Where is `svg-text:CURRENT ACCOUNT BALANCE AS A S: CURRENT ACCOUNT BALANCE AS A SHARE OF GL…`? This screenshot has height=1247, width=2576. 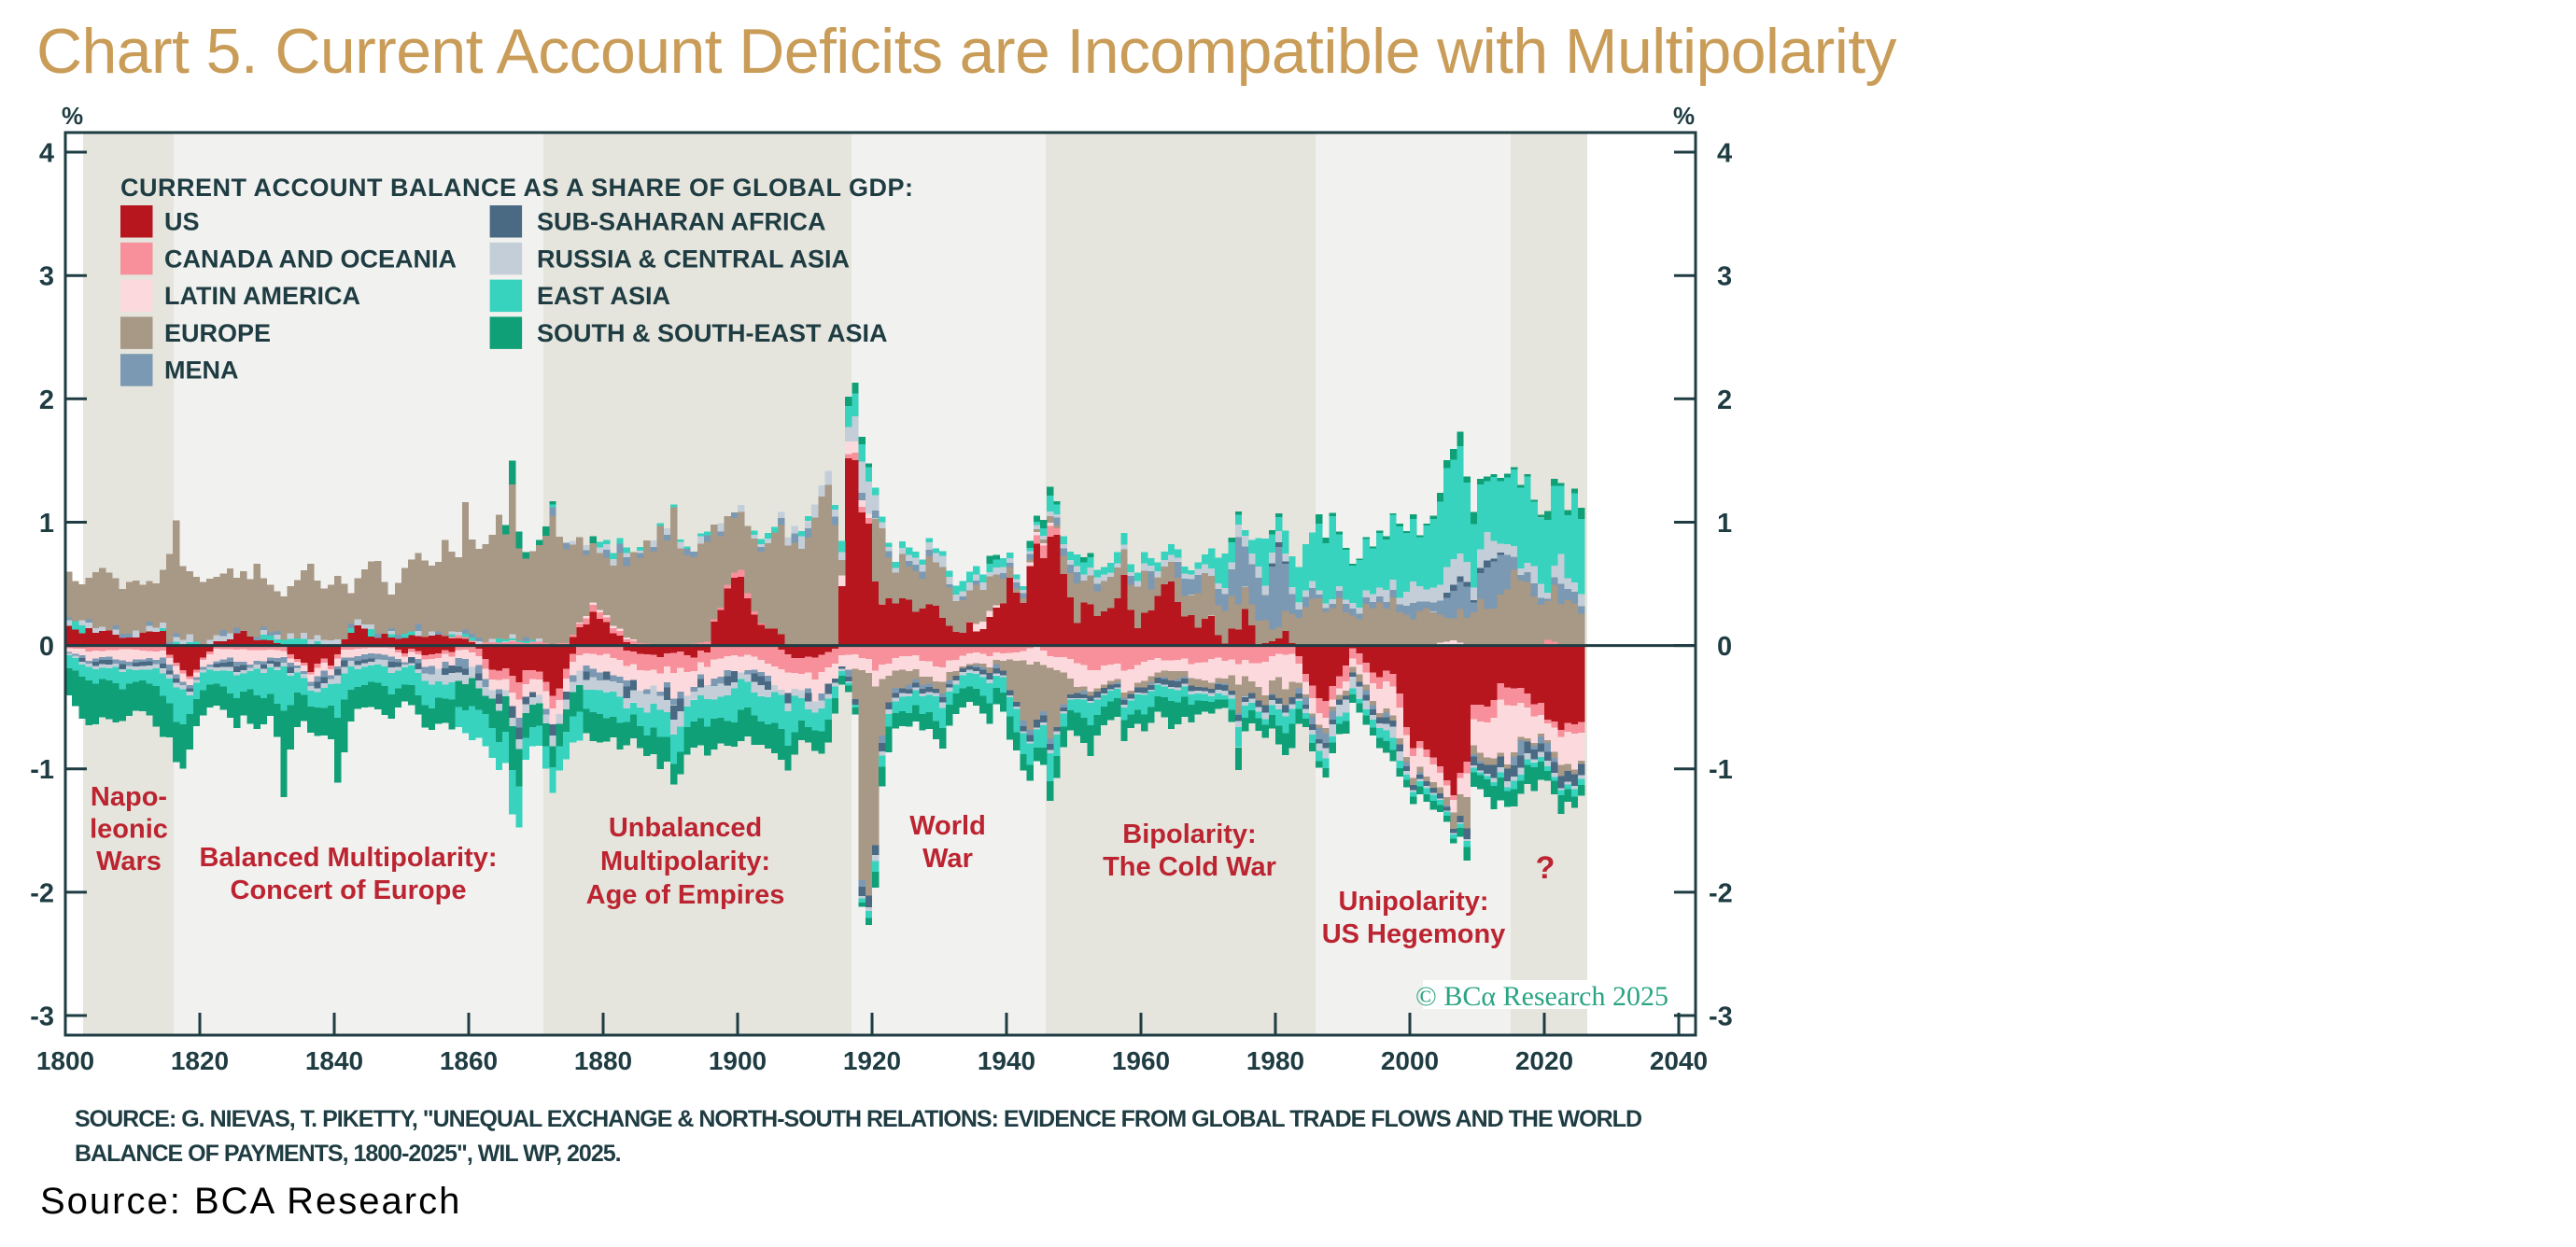 svg-text:CURRENT ACCOUNT BALANCE AS A S: CURRENT ACCOUNT BALANCE AS A SHARE OF GL… is located at coordinates (517, 188).